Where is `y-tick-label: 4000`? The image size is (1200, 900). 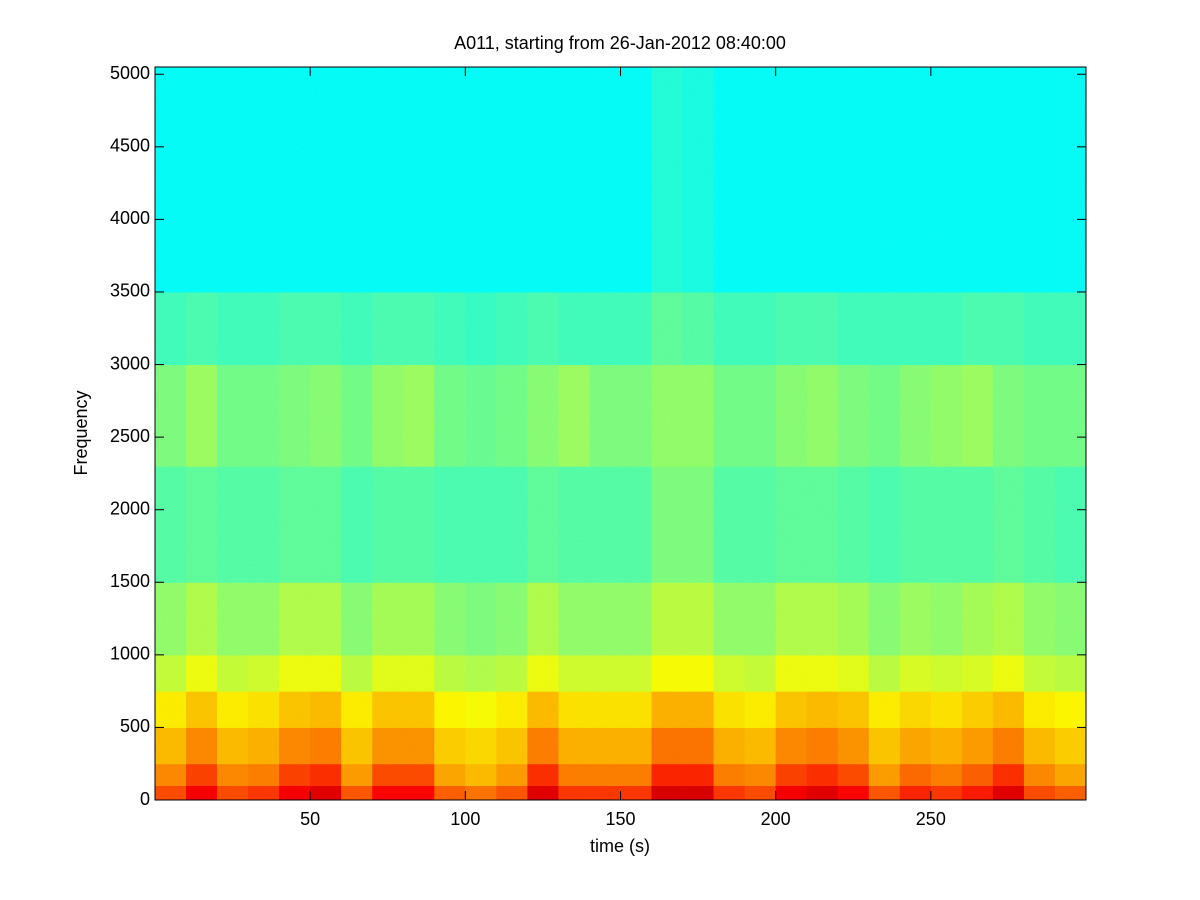 y-tick-label: 4000 is located at coordinates (130, 218).